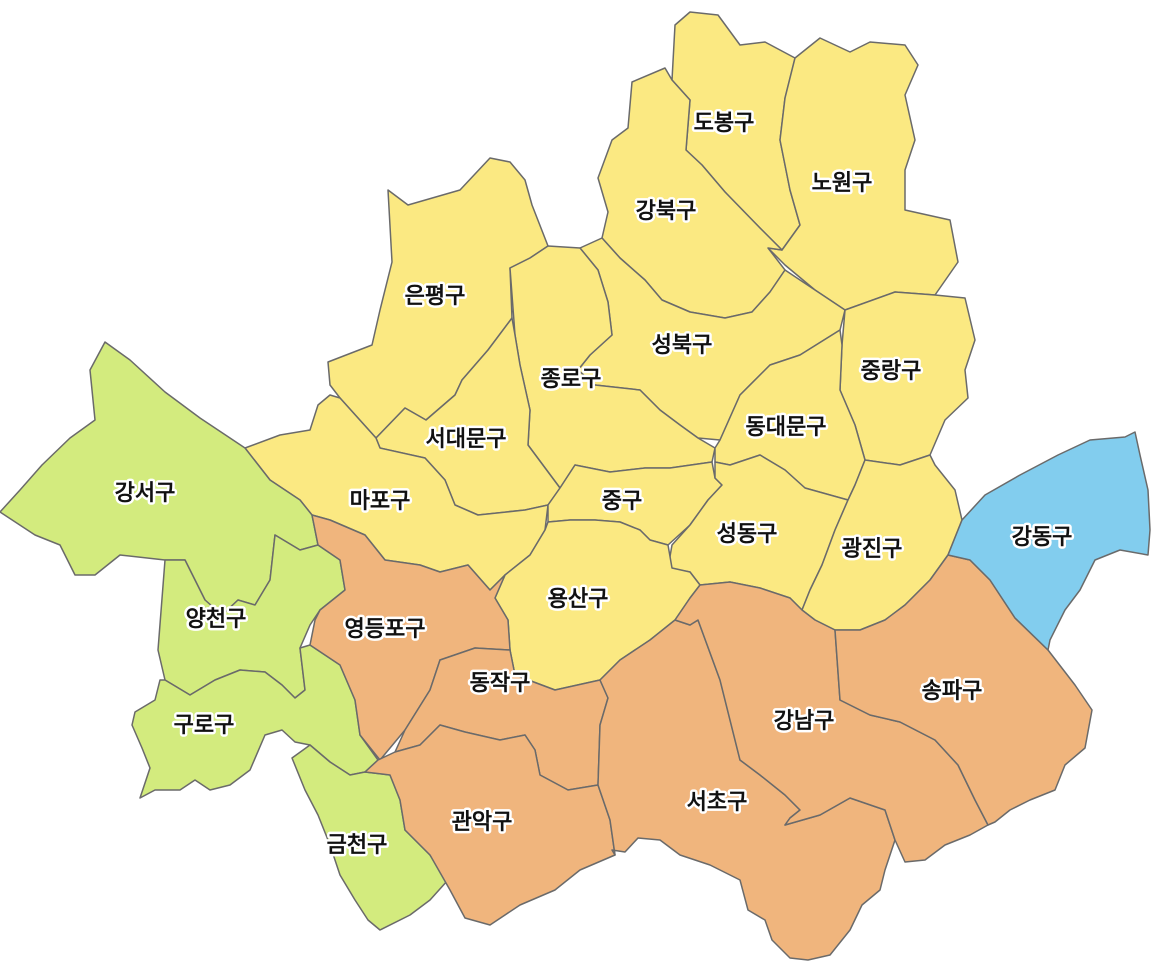  Describe the element at coordinates (1042, 537) in the screenshot. I see `label-gangdong: 강동구` at that location.